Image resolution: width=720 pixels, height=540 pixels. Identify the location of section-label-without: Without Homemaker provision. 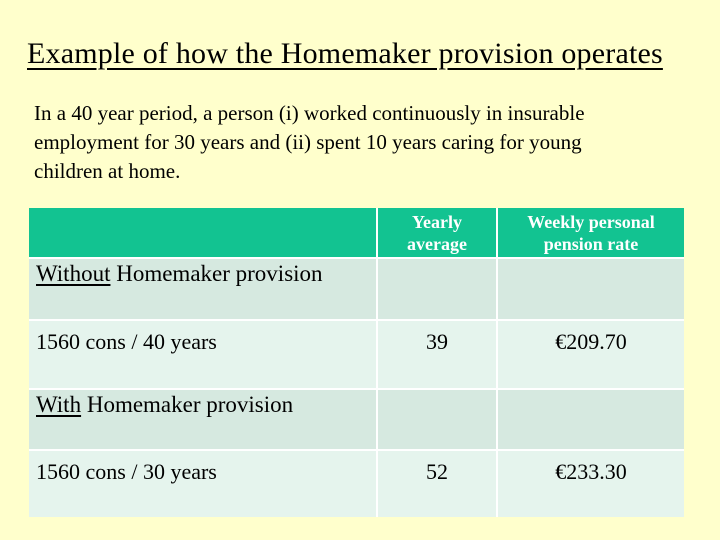
(203, 289).